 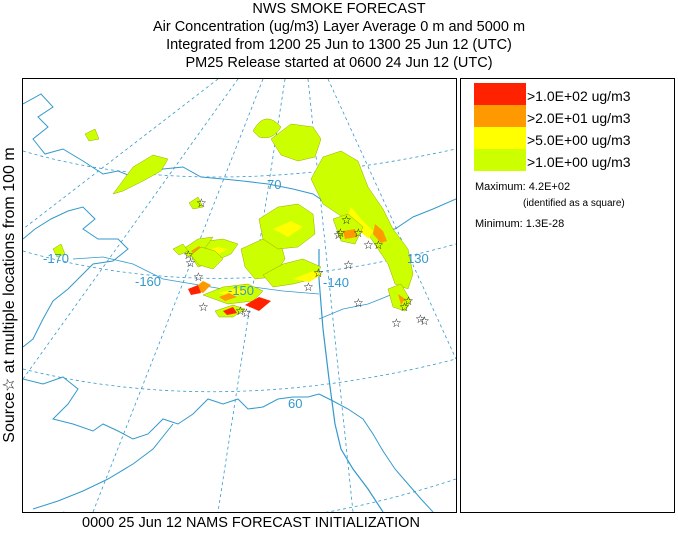 What do you see at coordinates (500, 138) in the screenshot?
I see `legend-swatch-yellow` at bounding box center [500, 138].